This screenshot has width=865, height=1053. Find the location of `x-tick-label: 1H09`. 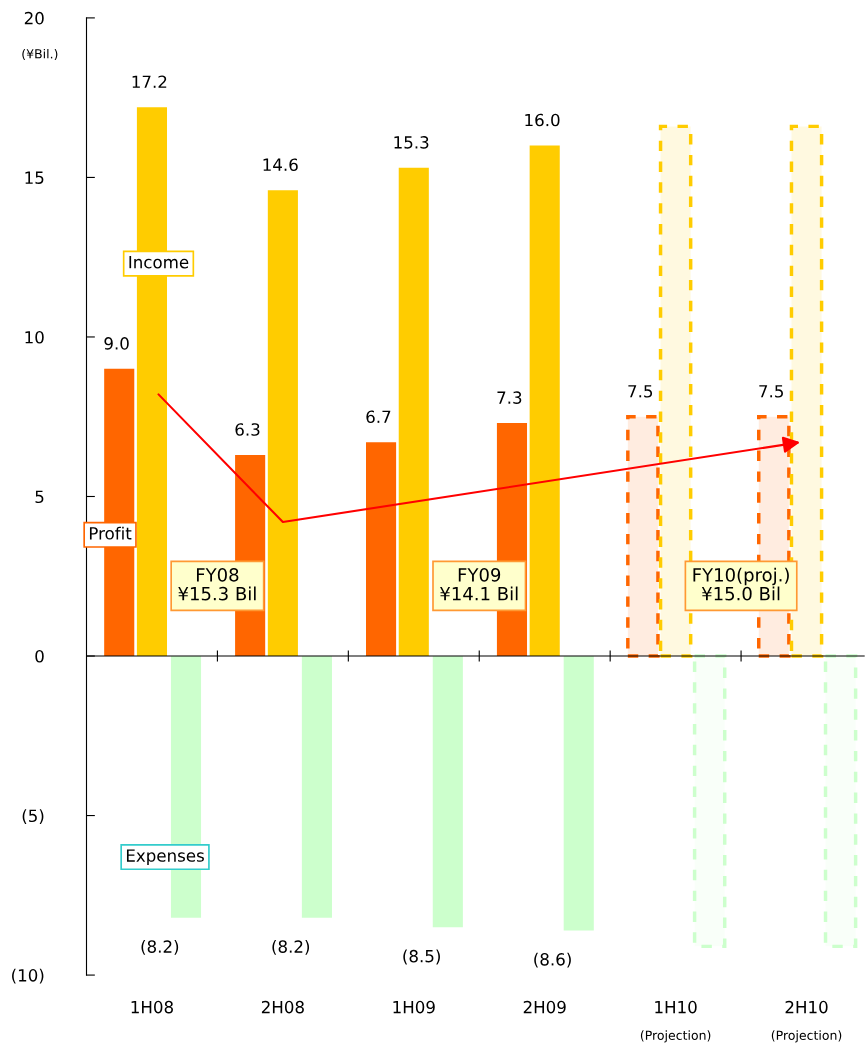

x-tick-label: 1H09 is located at coordinates (414, 1007).